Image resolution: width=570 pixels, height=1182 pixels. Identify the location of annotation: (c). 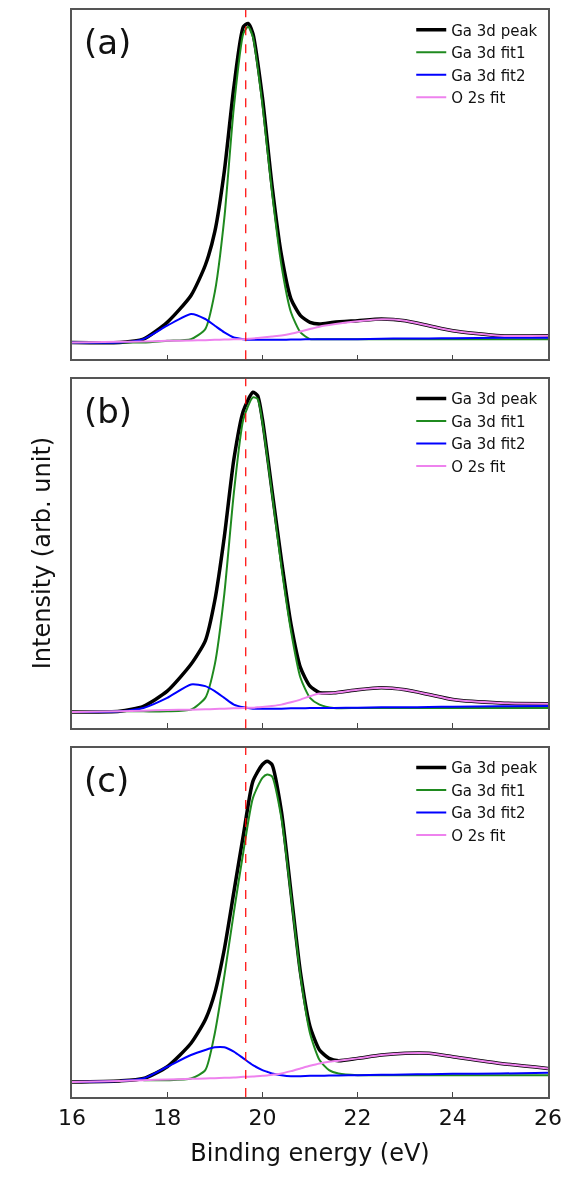
(107, 780).